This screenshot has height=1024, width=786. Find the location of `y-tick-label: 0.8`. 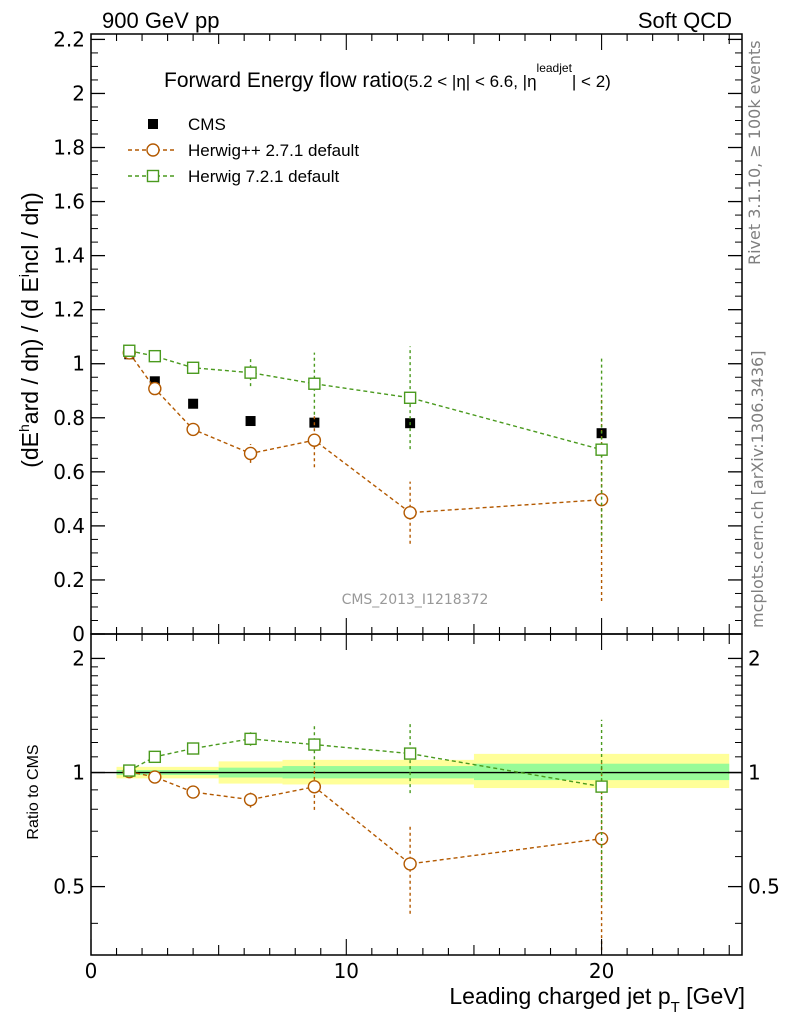

y-tick-label: 0.8 is located at coordinates (69, 418).